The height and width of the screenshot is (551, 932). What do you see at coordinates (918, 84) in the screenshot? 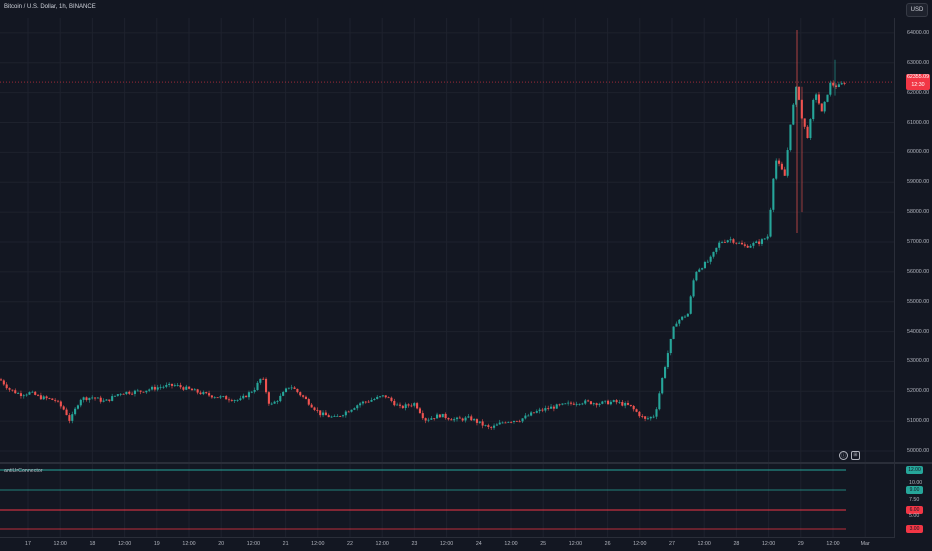
I see `candle-countdown: 12:30` at bounding box center [918, 84].